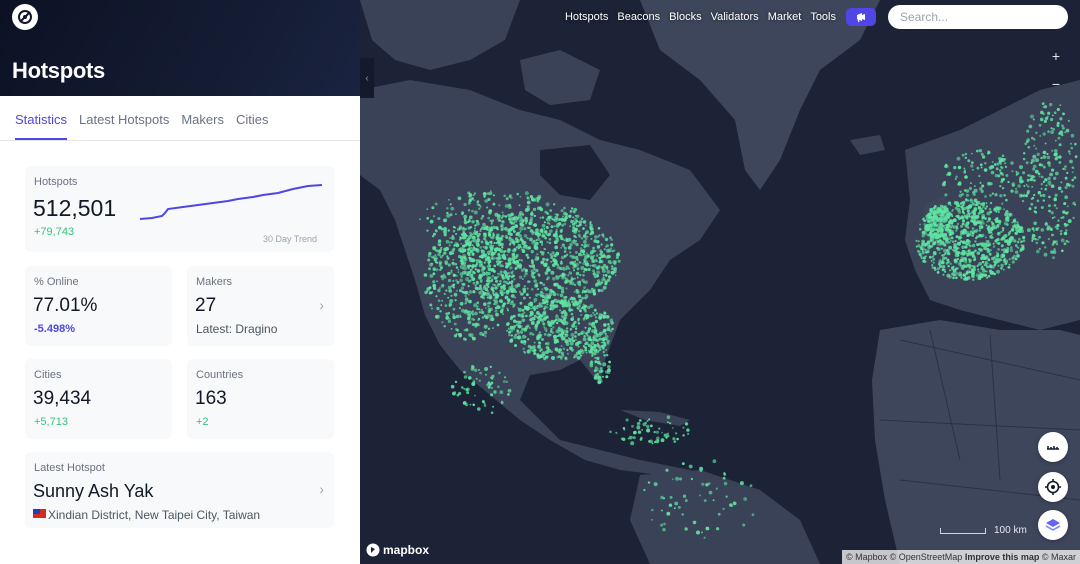  What do you see at coordinates (54, 329) in the screenshot?
I see `online-change: -5.498%` at bounding box center [54, 329].